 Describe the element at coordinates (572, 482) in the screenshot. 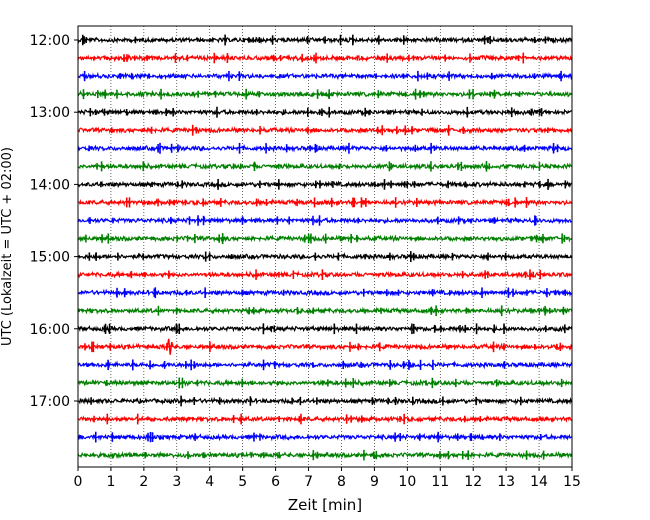

I see `x-tick-label: 15` at that location.